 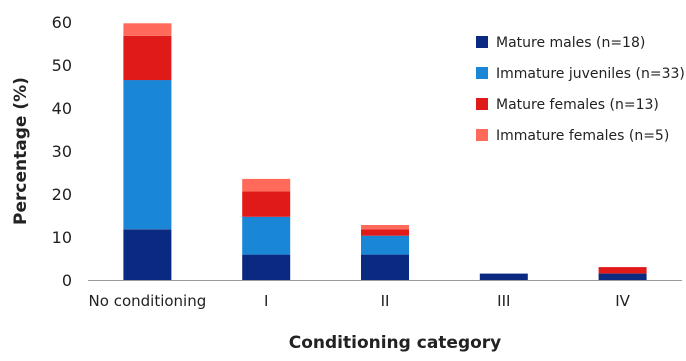 I want to click on y-tick-label: 20, so click(x=62, y=194).